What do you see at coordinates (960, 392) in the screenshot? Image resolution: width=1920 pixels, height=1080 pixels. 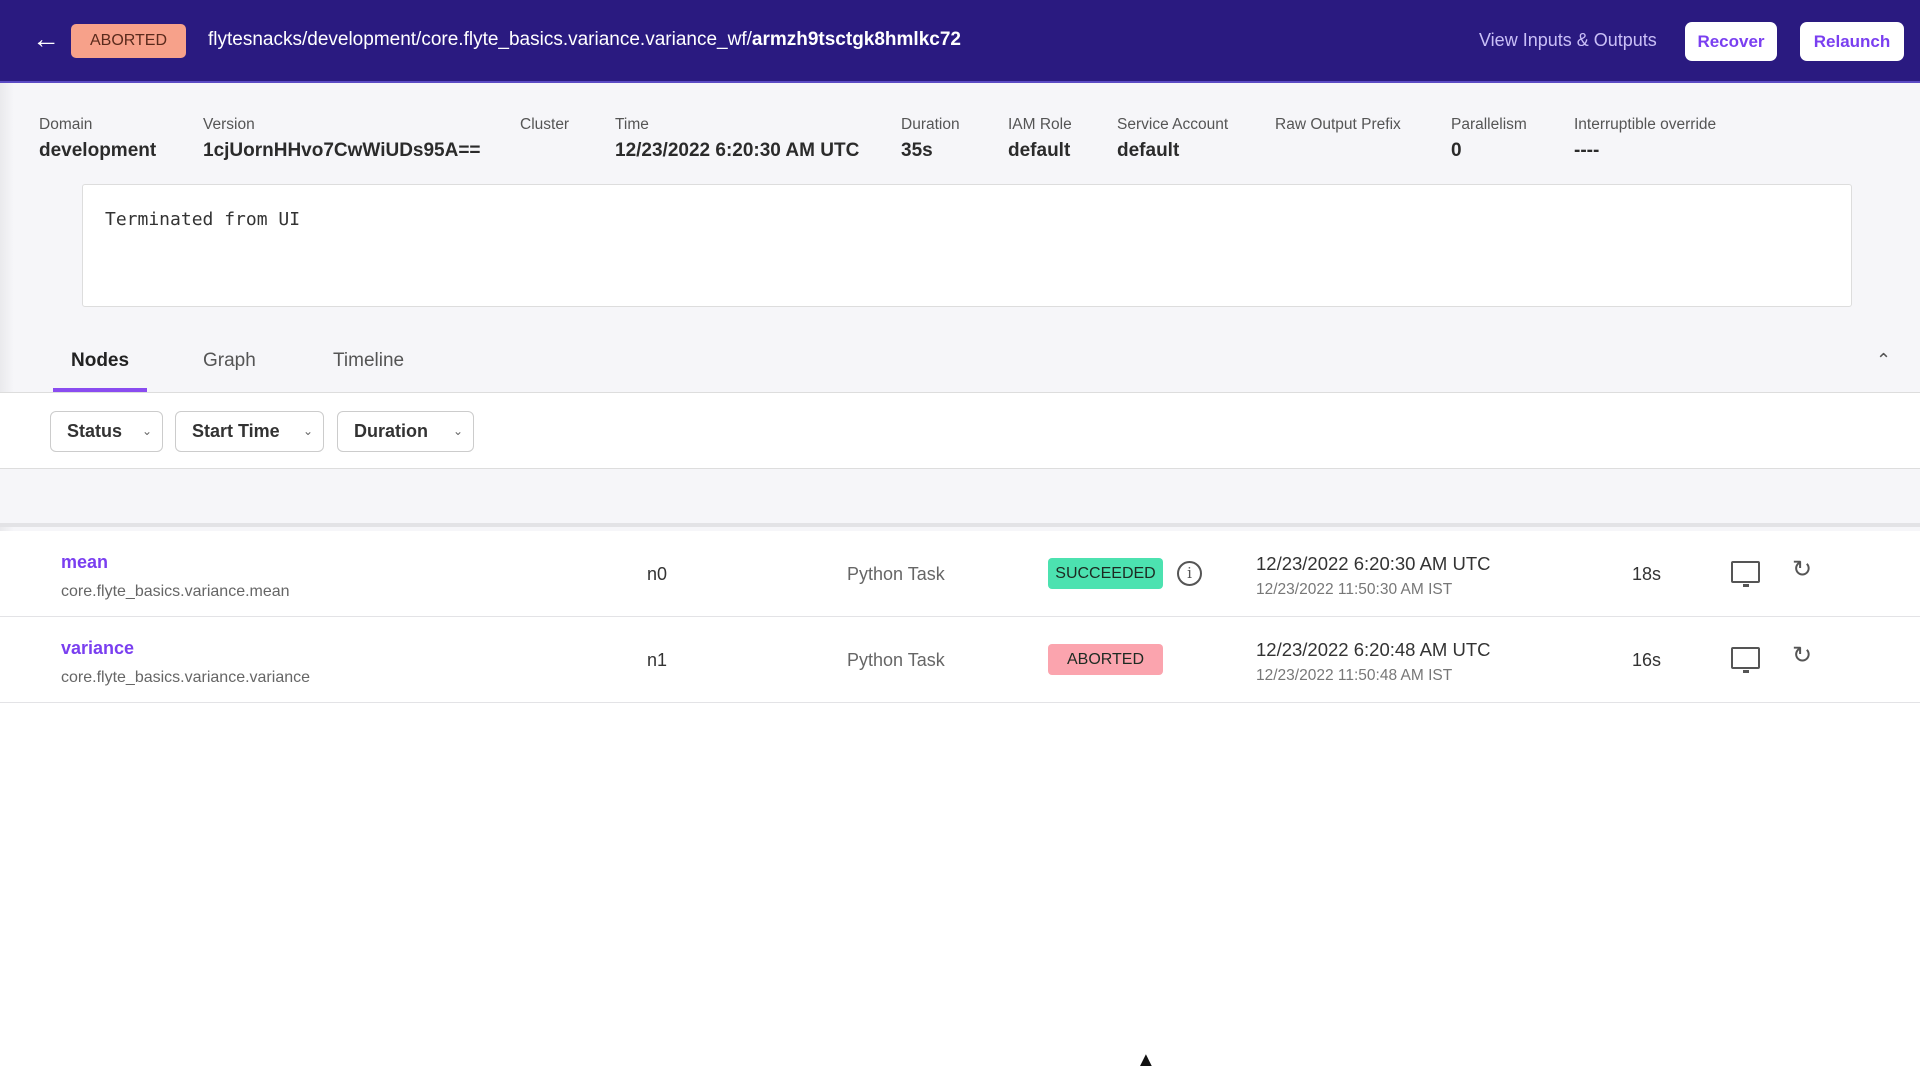 I see `tab-divider` at bounding box center [960, 392].